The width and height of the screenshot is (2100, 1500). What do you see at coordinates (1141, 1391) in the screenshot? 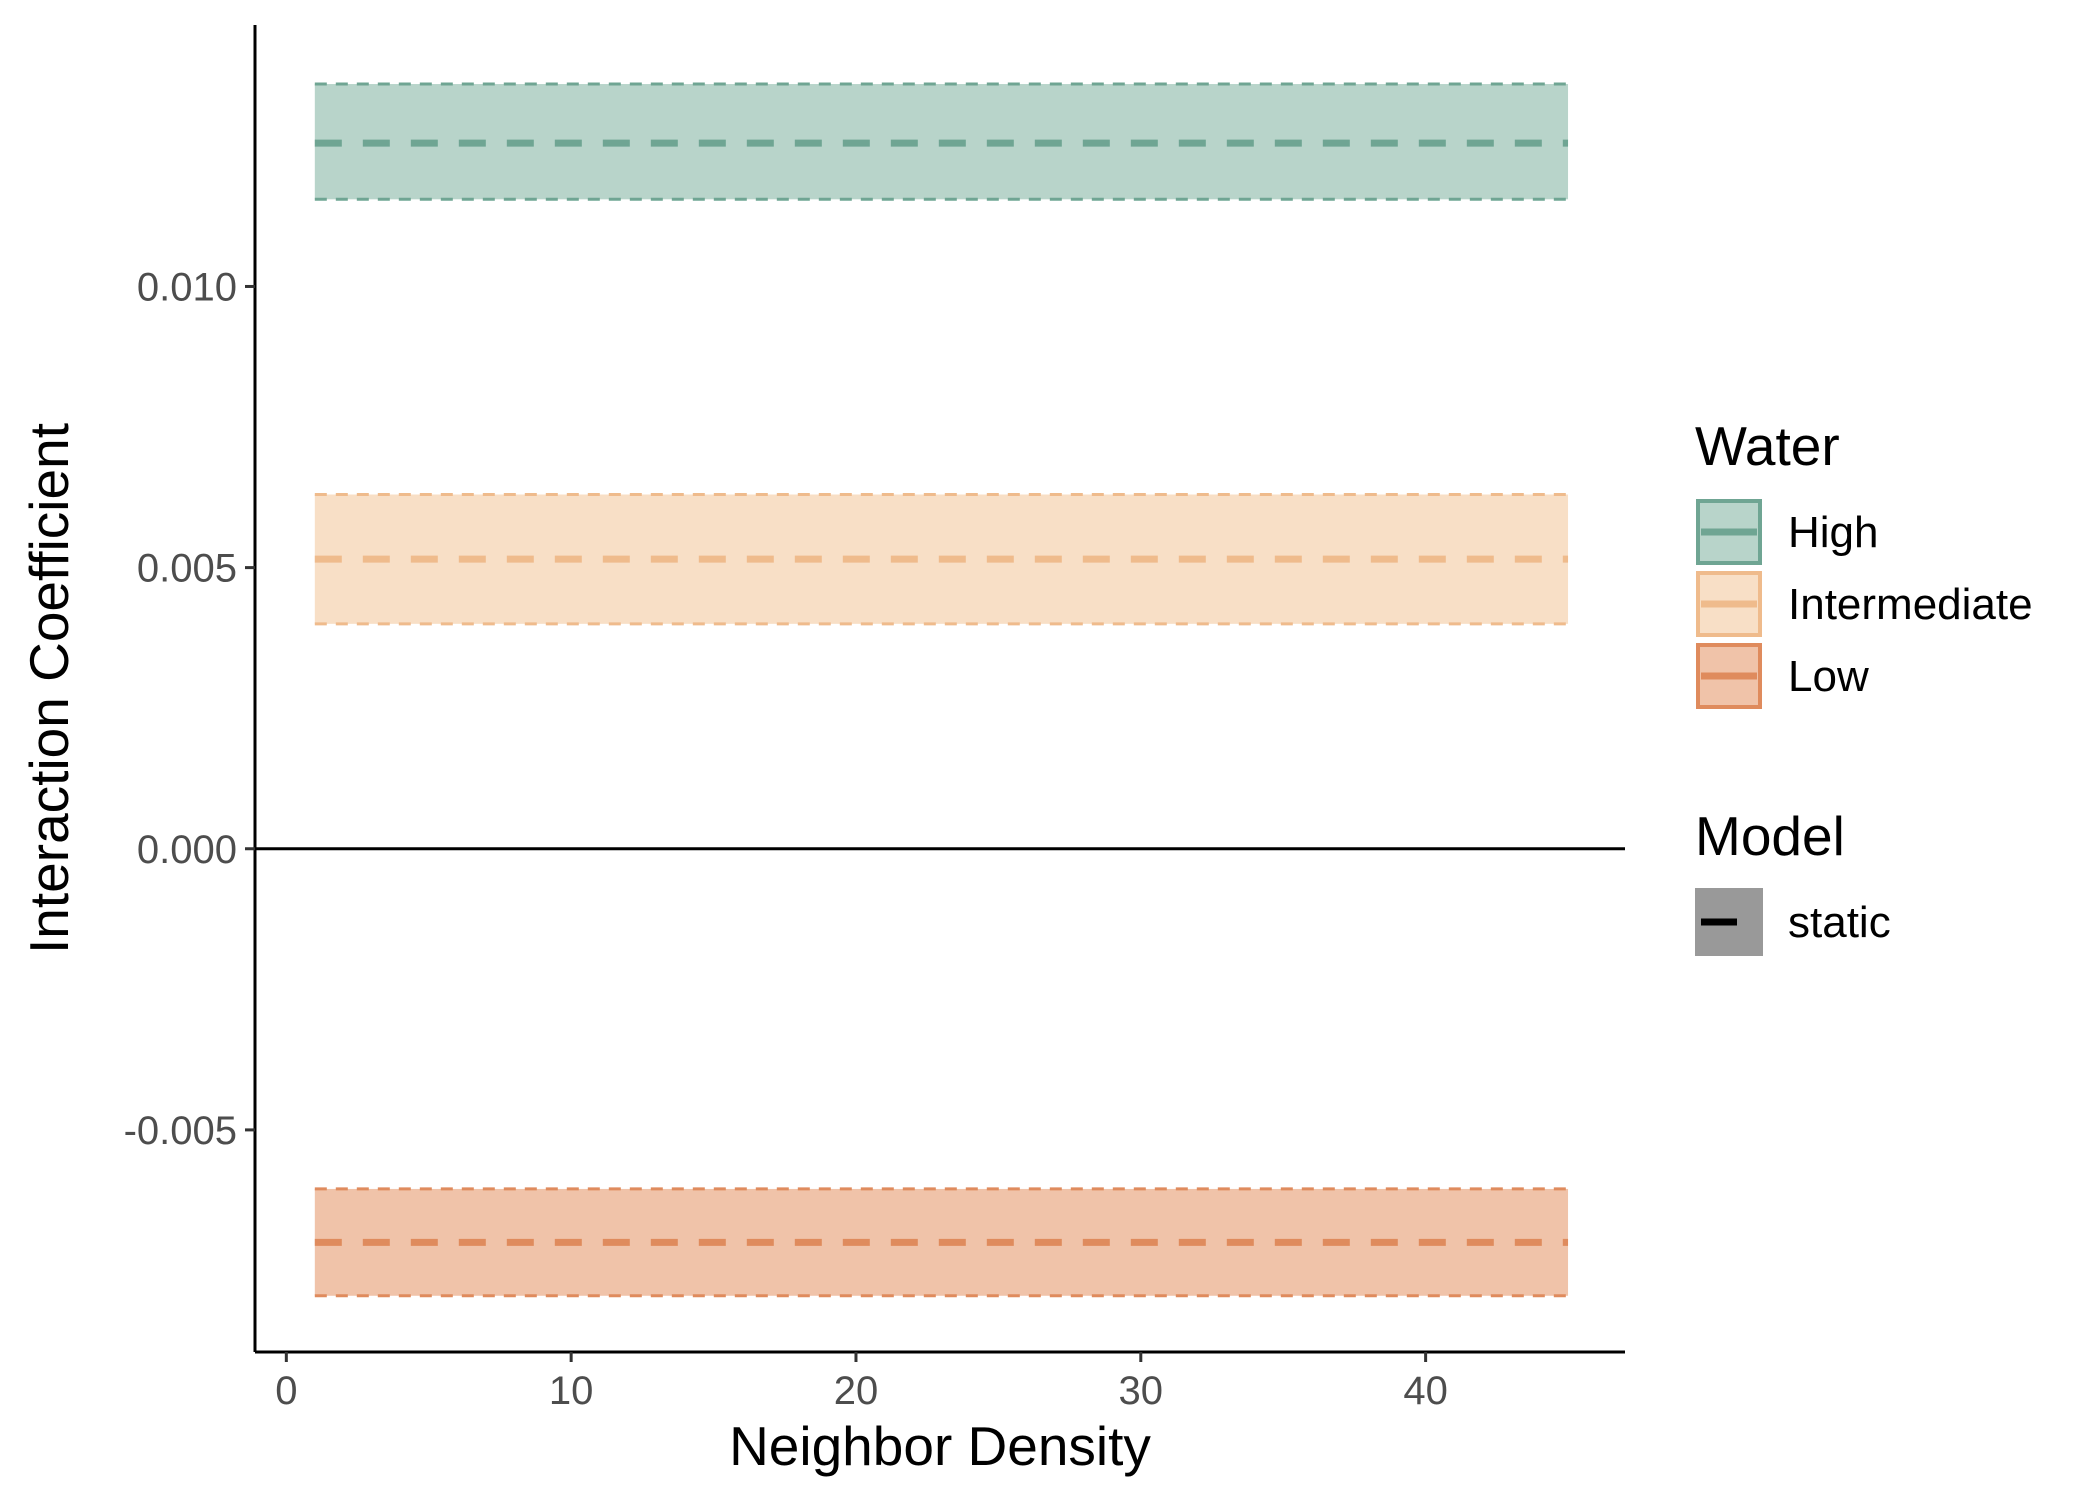
I see `x-tick-label: 30` at bounding box center [1141, 1391].